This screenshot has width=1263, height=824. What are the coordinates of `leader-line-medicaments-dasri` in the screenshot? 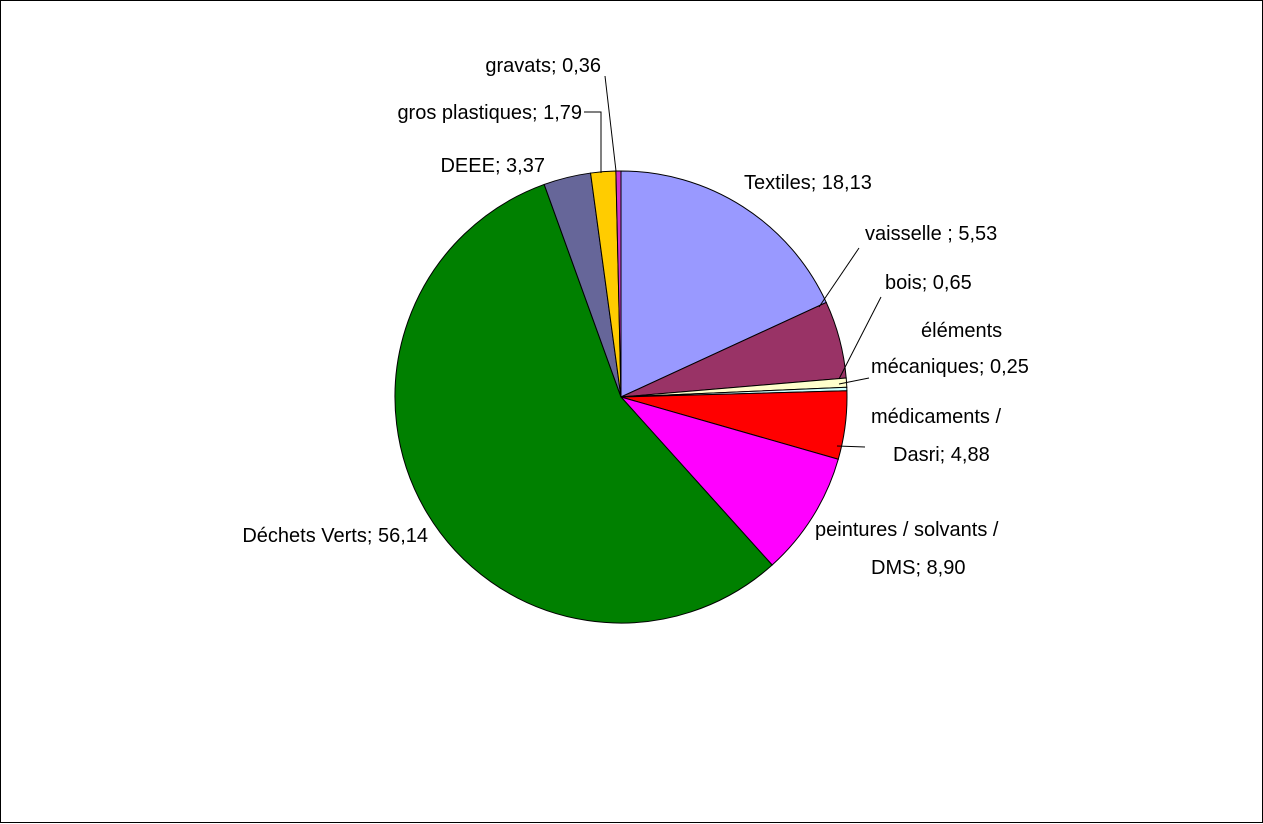 It's located at (851, 446).